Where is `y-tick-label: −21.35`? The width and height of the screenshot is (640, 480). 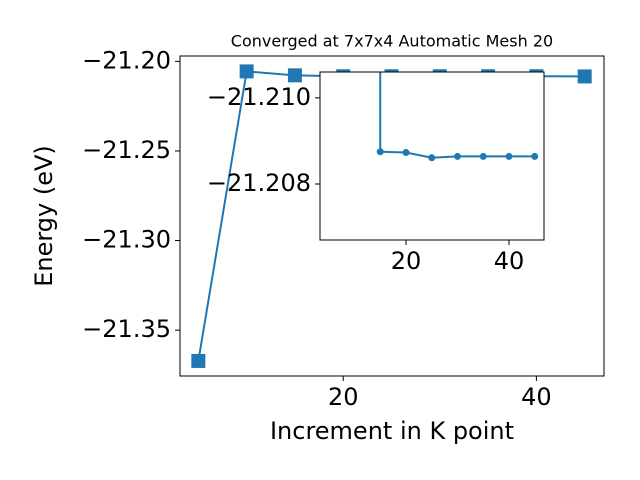 y-tick-label: −21.35 is located at coordinates (126, 329).